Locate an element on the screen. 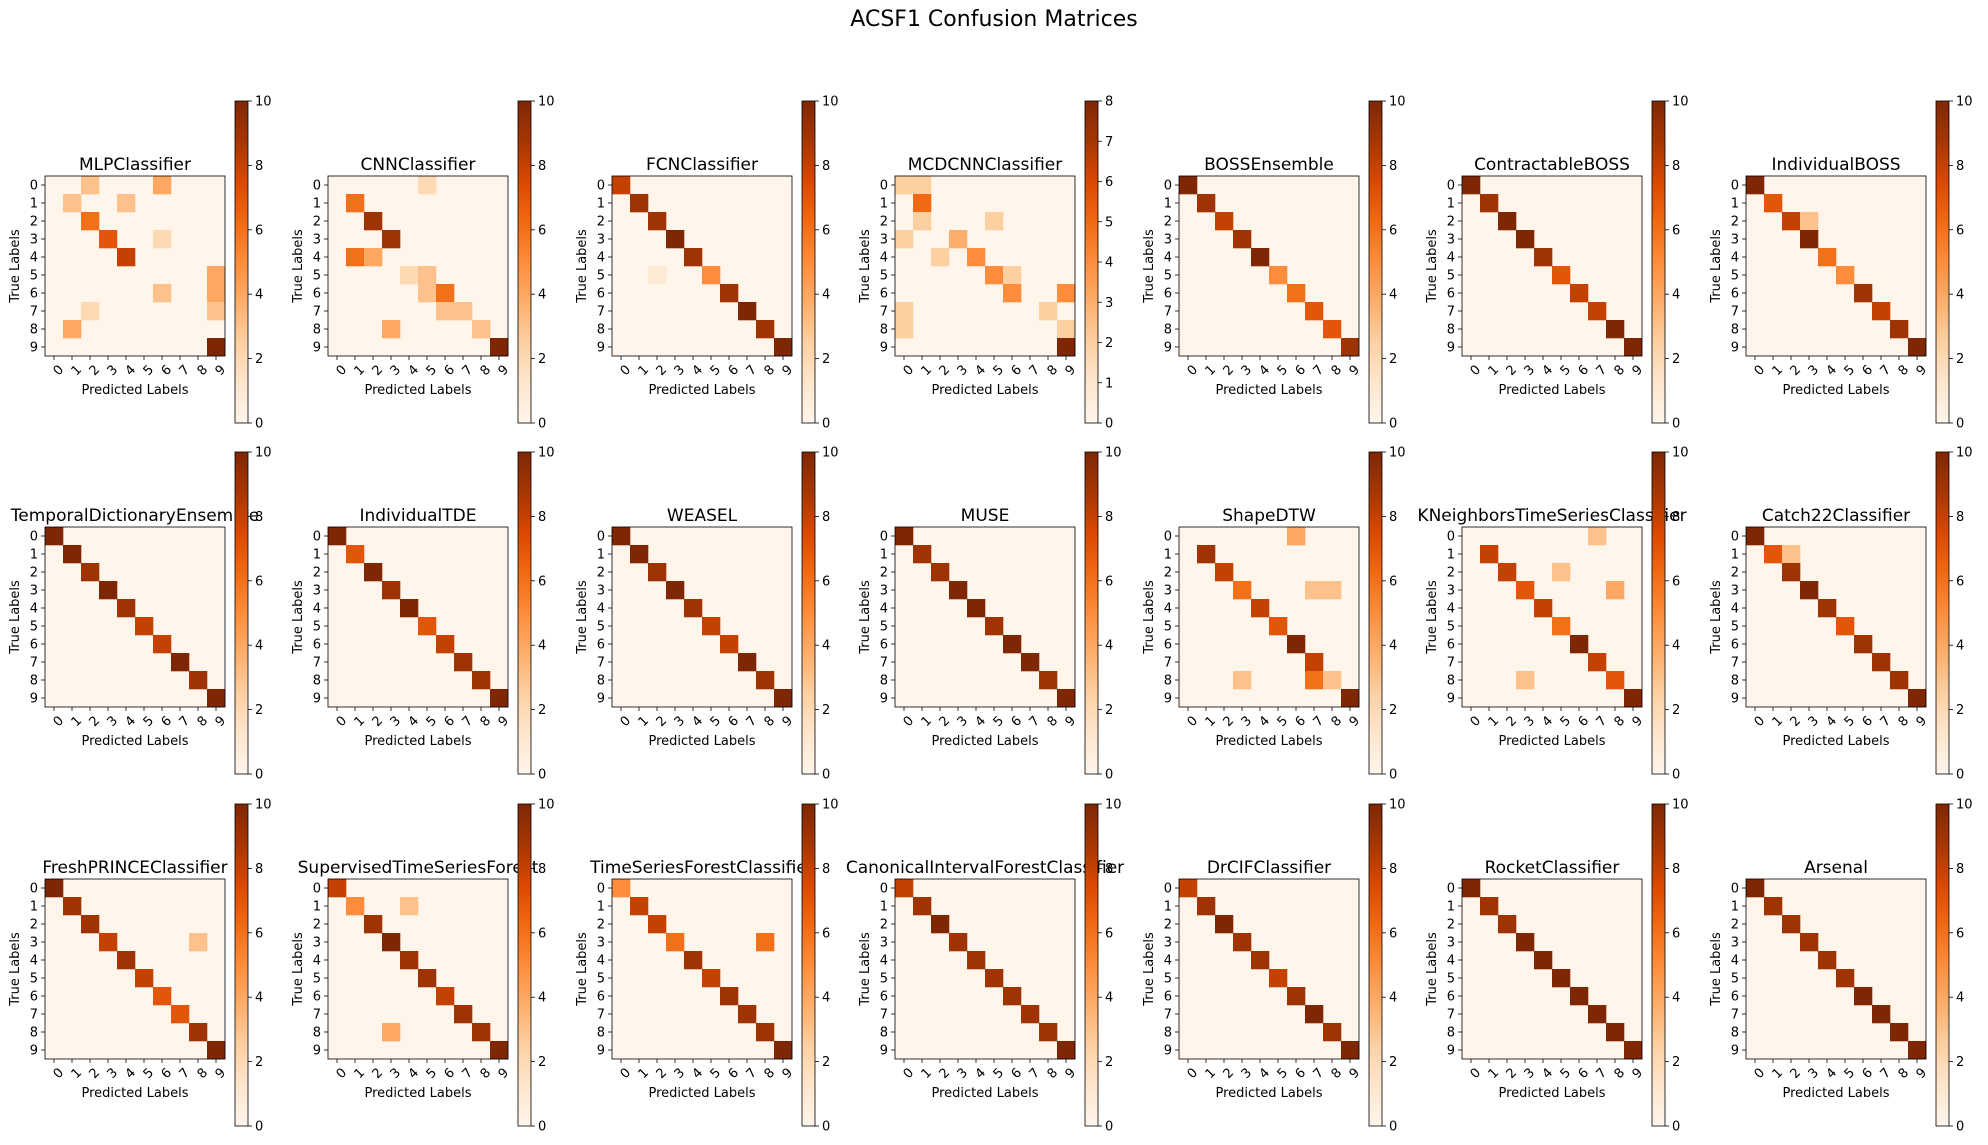 The width and height of the screenshot is (1988, 1145). x-tick-label: 0 is located at coordinates (342, 721).